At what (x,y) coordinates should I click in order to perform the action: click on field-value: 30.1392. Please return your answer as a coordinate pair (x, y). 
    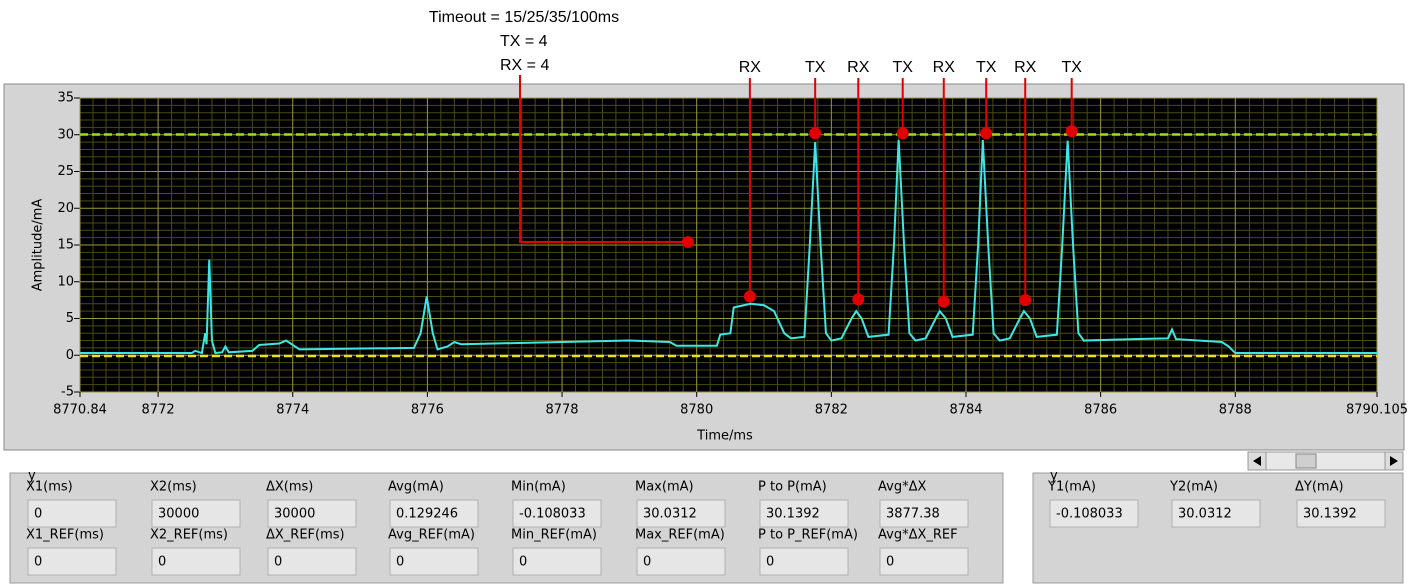
    Looking at the image, I should click on (1330, 514).